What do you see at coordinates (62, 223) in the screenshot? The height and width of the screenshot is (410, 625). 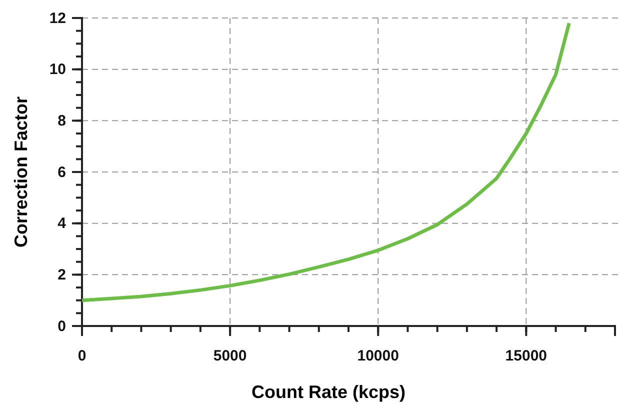 I see `y-tick-label: 4` at bounding box center [62, 223].